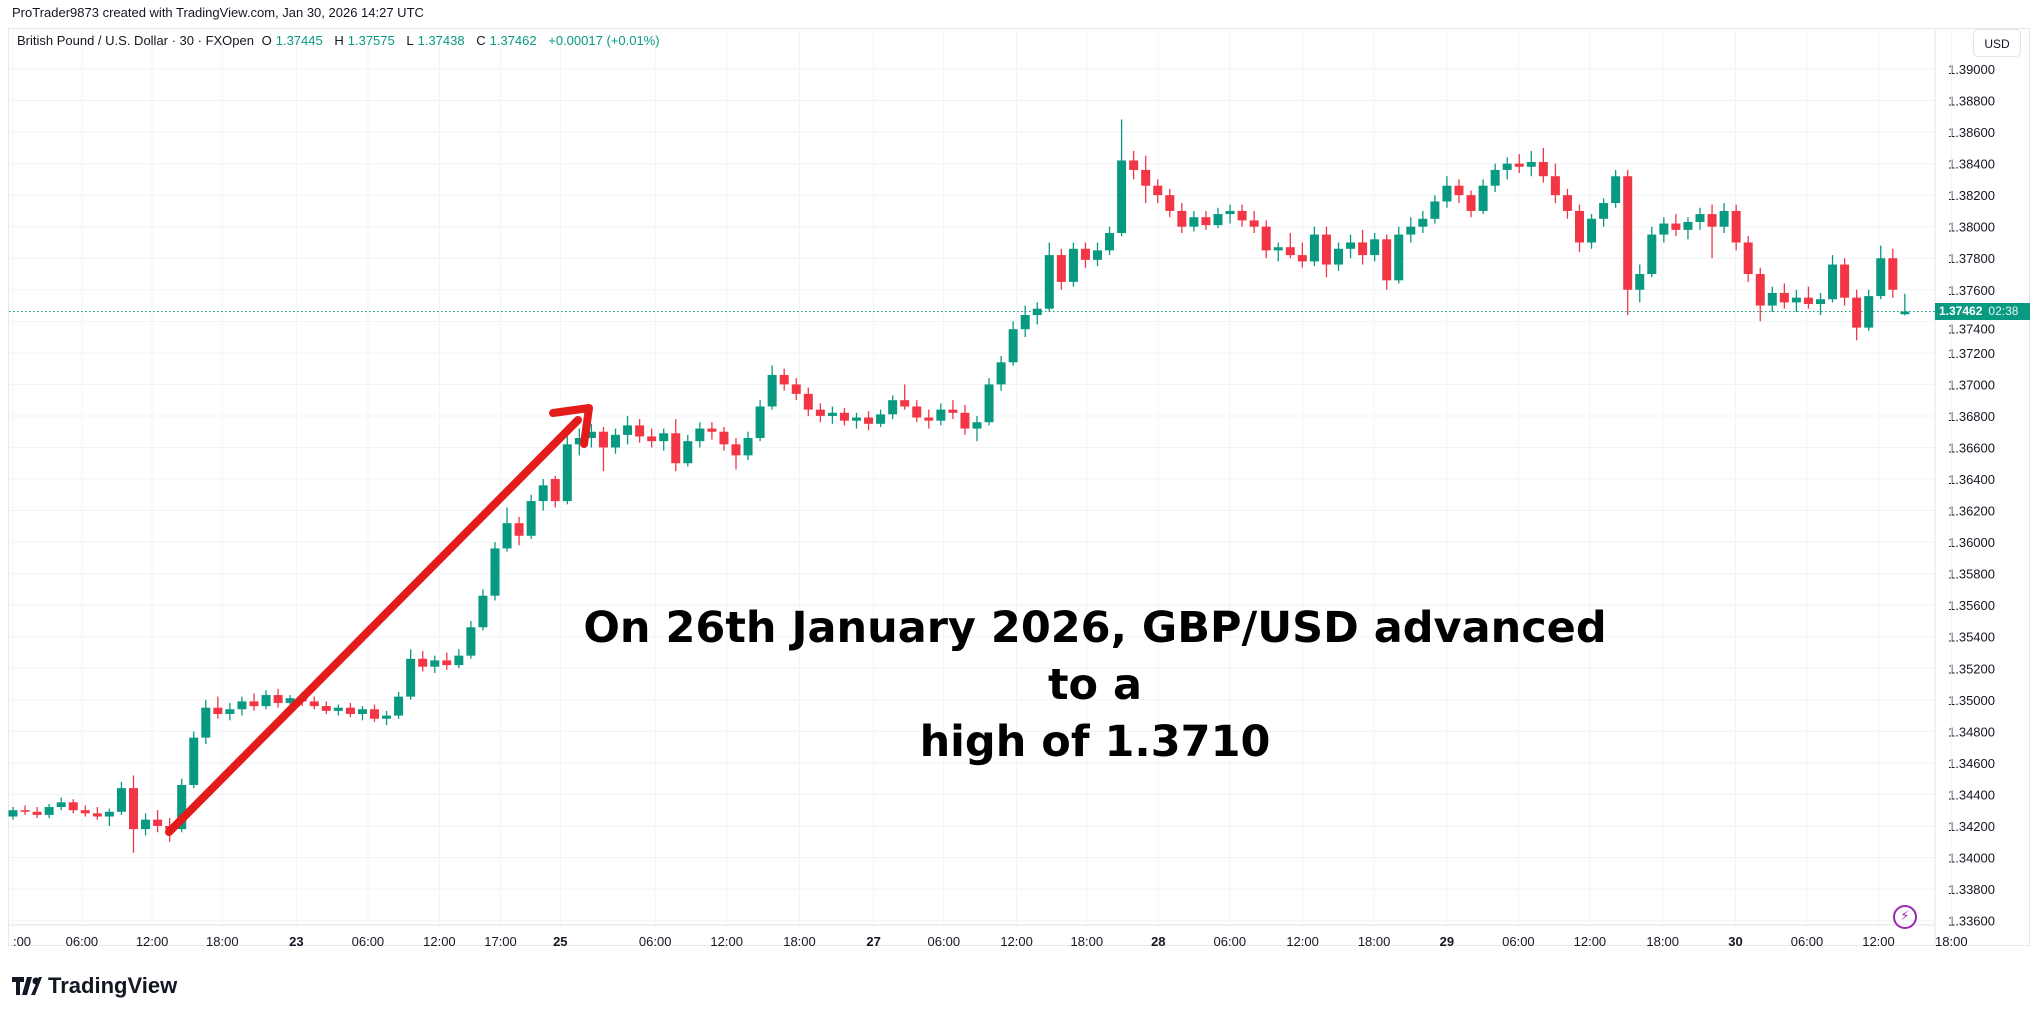  I want to click on y-tick-label: 1.38600, so click(1971, 132).